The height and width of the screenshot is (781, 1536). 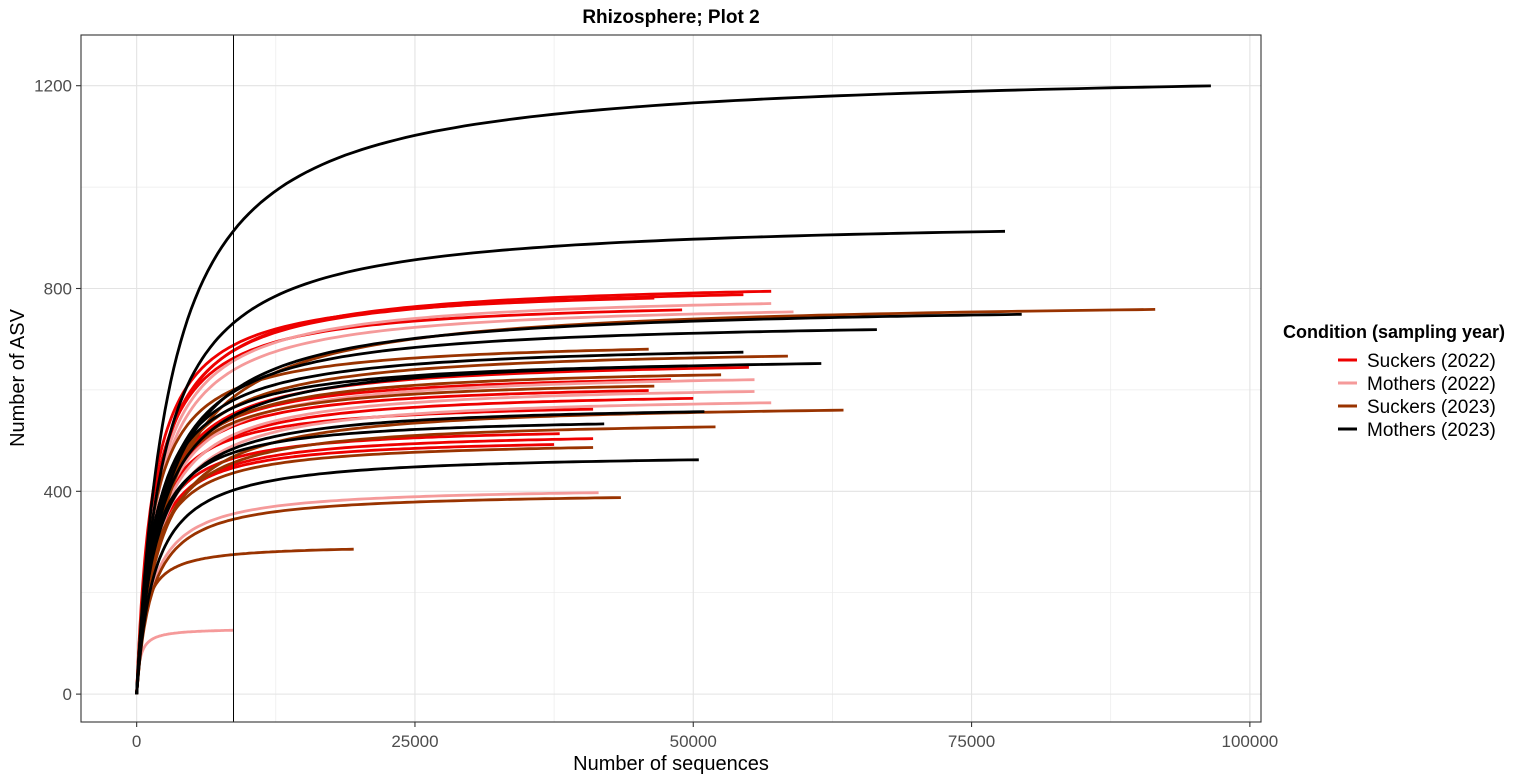 I want to click on legend-entry-label: Mothers (2022), so click(x=1431, y=384).